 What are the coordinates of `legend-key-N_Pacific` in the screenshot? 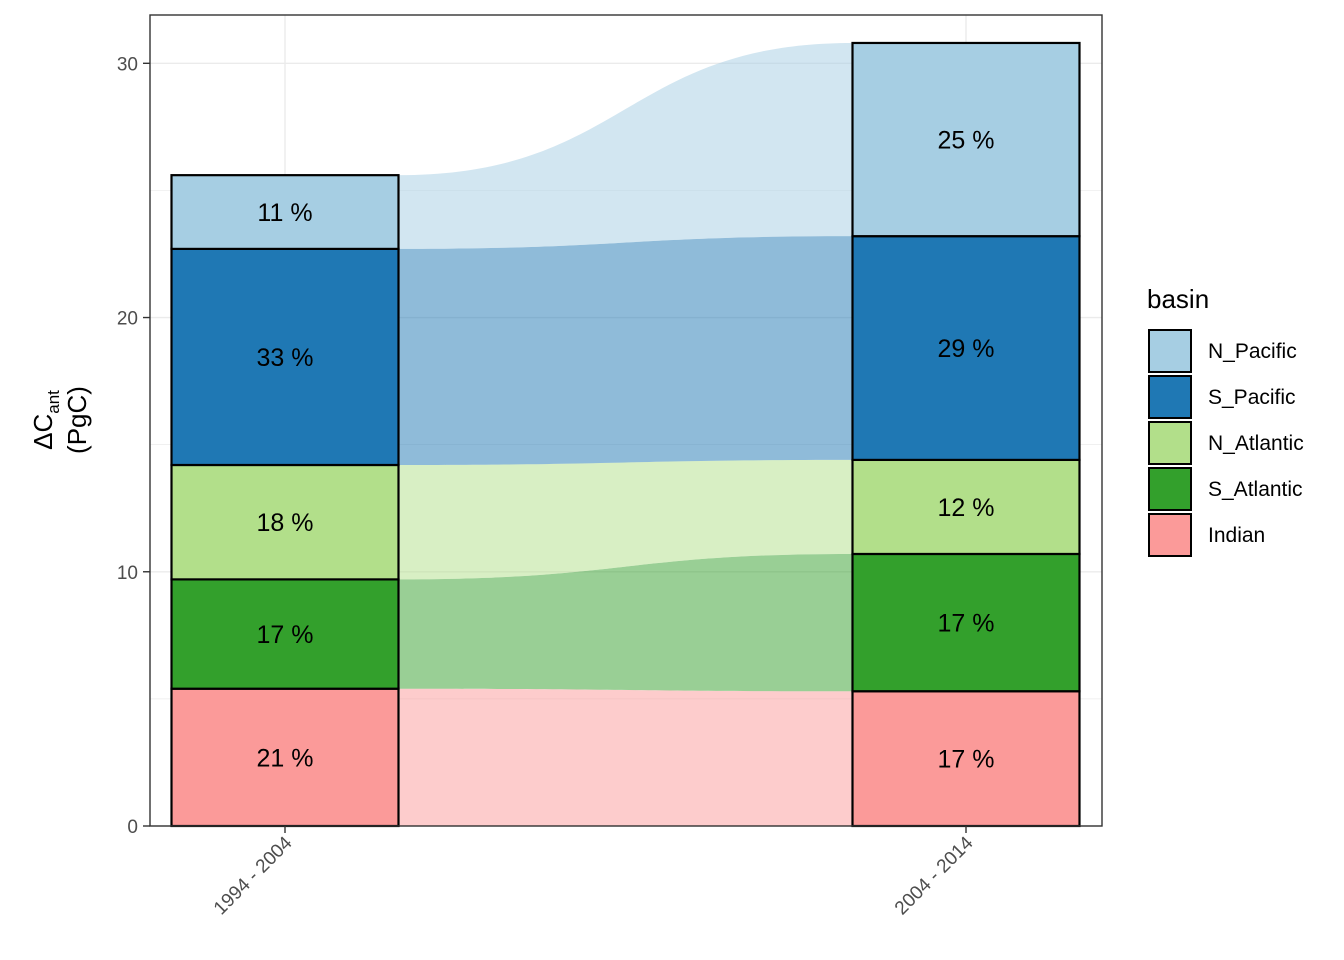 It's located at (1170, 351).